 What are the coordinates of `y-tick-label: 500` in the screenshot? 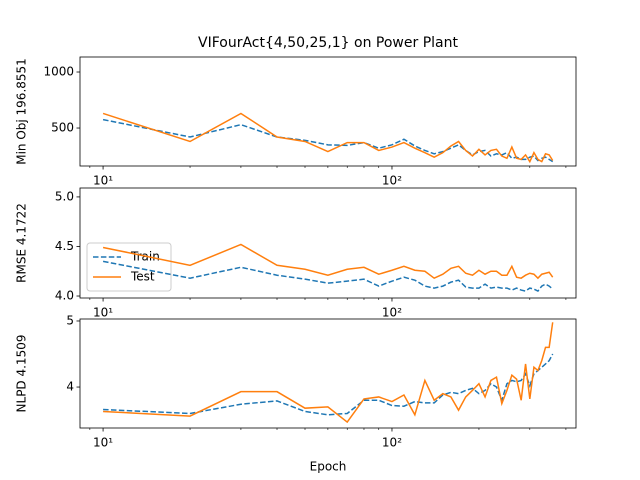 It's located at (62, 128).